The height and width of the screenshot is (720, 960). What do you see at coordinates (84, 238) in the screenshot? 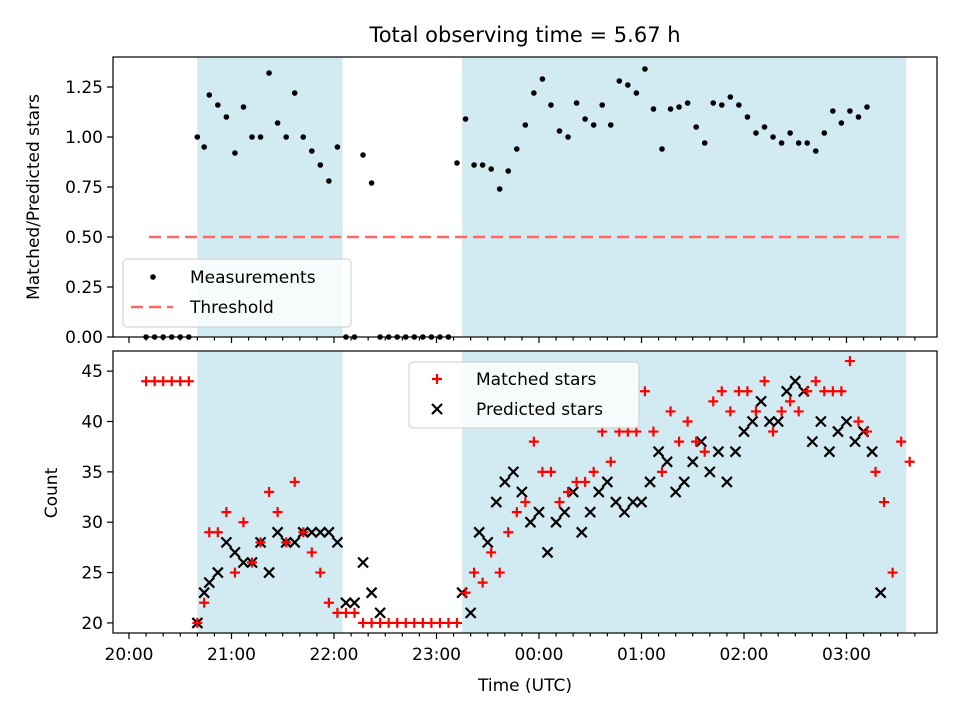
I see `y-tick-label: 0.50` at bounding box center [84, 238].